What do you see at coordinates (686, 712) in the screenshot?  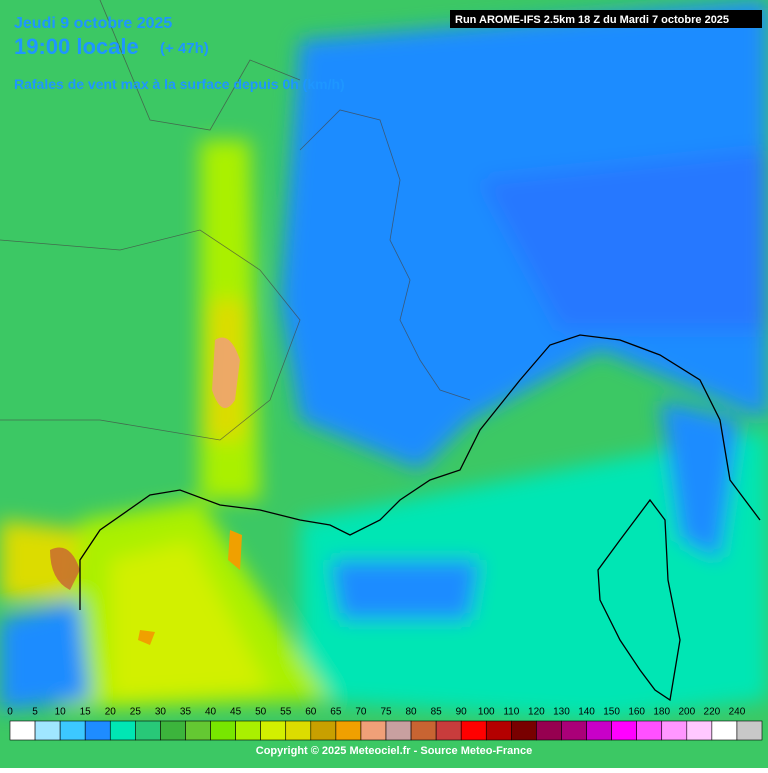 I see `legend-label: 200` at bounding box center [686, 712].